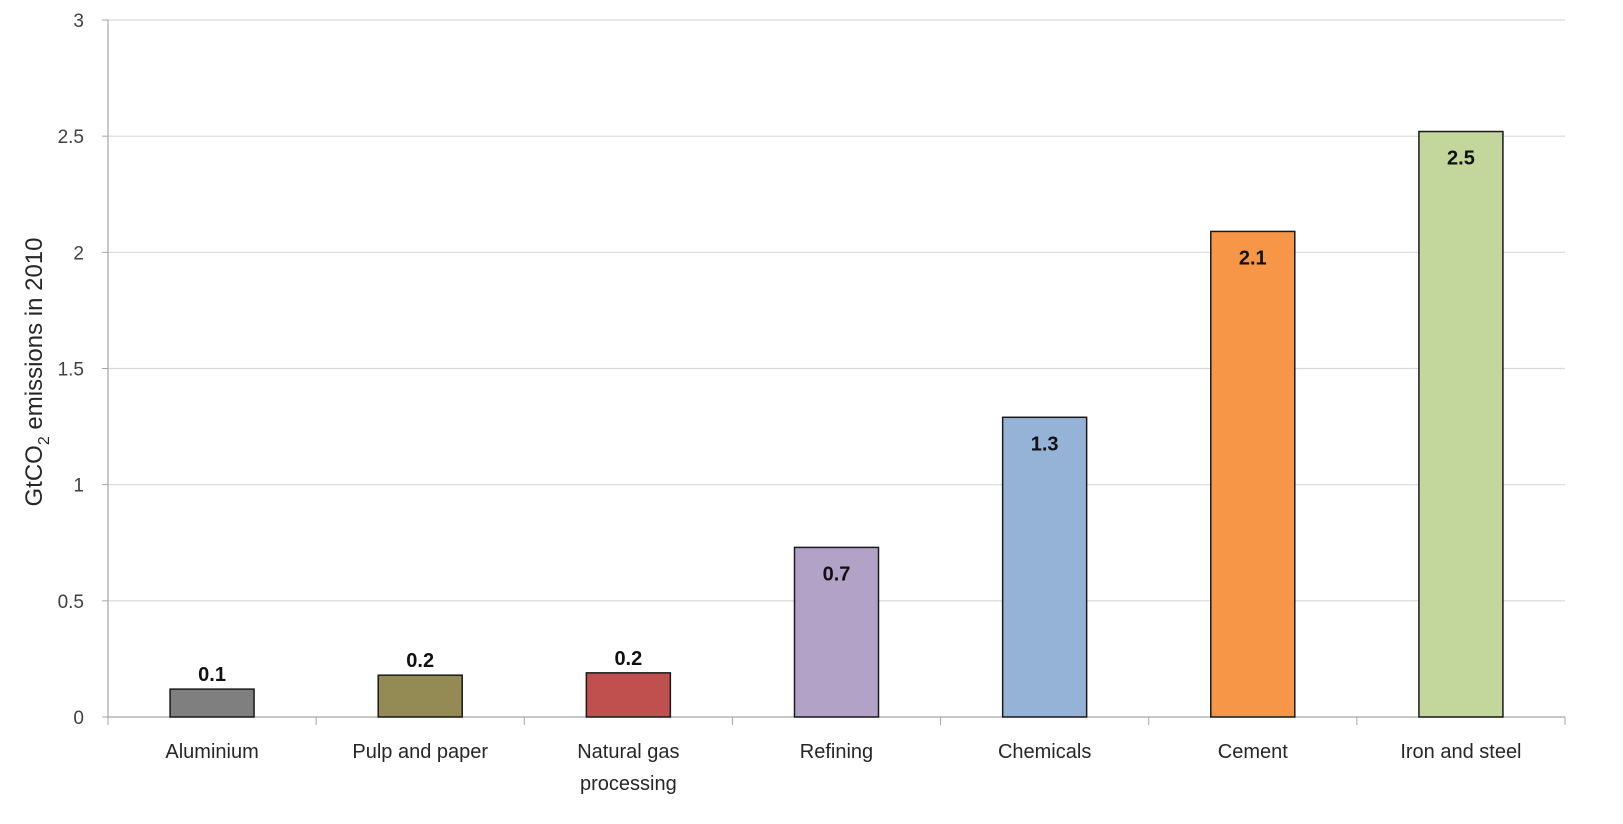 The width and height of the screenshot is (1623, 824). I want to click on y-tick-label: 1.5, so click(71, 370).